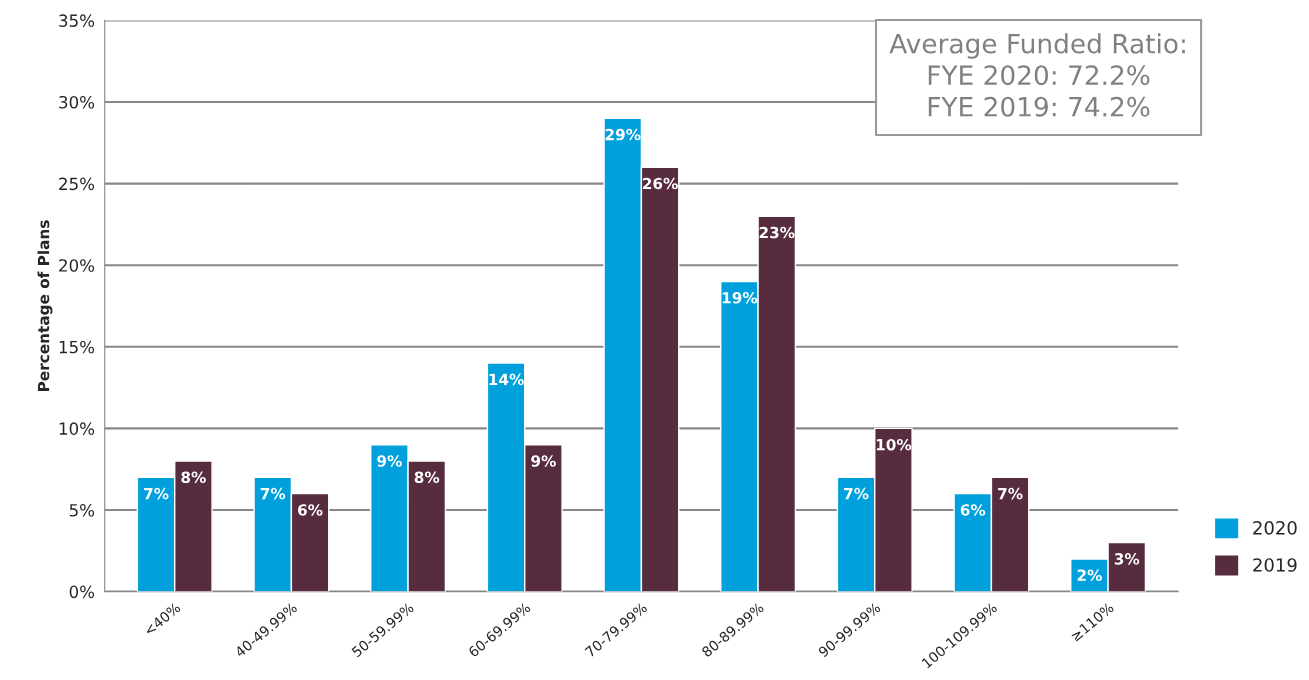 The width and height of the screenshot is (1309, 680). Describe the element at coordinates (77, 20) in the screenshot. I see `y-tick-label: 35%` at that location.